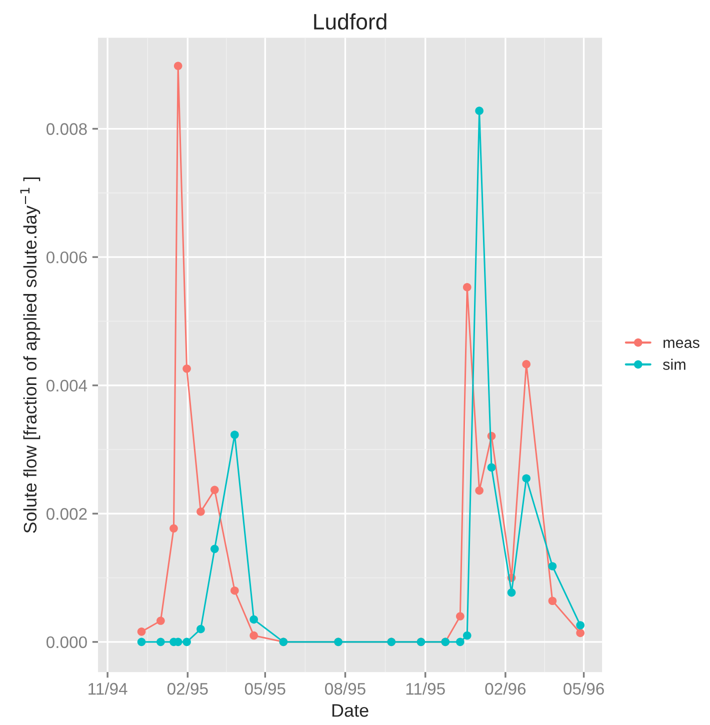 The image size is (710, 725). Describe the element at coordinates (30, 355) in the screenshot. I see `y-axis-title: Solute flow [fraction of applied solute.day$^{−1}$ ]` at that location.